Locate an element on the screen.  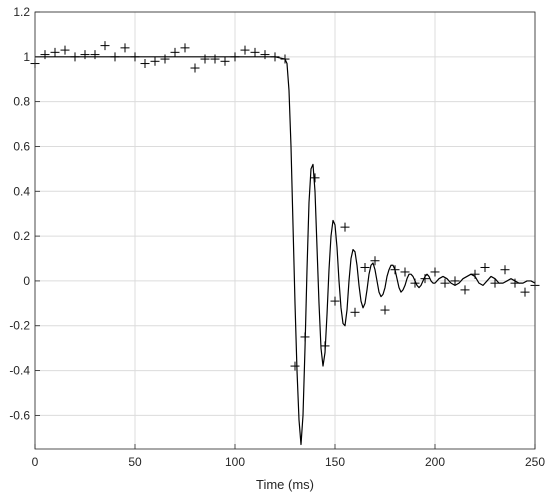
y-tick-label: -0.6 is located at coordinates (19, 415).